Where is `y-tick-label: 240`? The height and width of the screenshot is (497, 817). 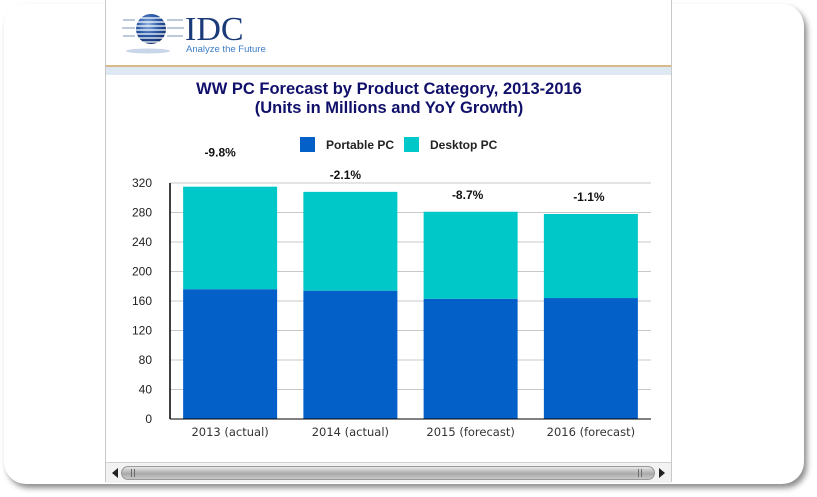 y-tick-label: 240 is located at coordinates (142, 242).